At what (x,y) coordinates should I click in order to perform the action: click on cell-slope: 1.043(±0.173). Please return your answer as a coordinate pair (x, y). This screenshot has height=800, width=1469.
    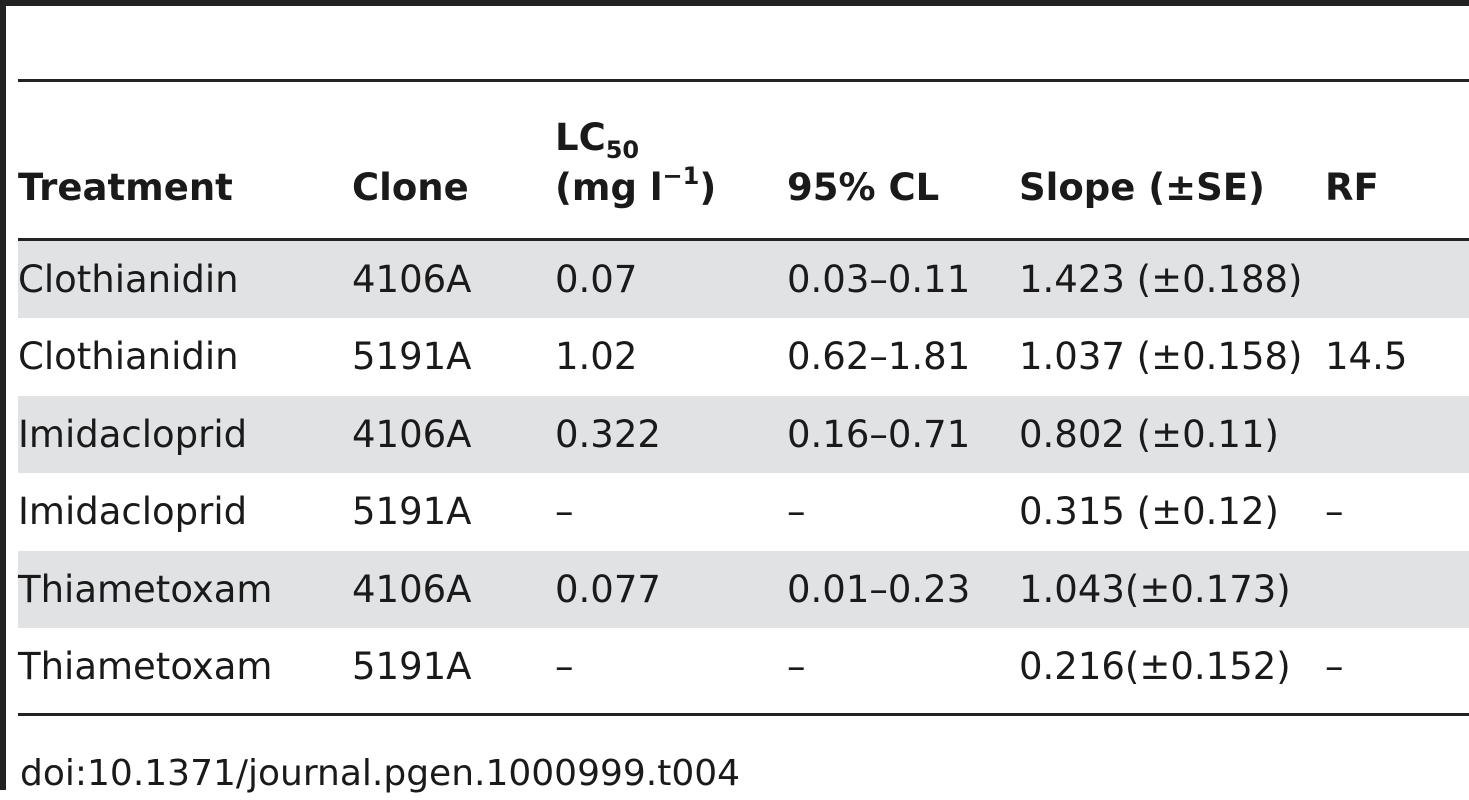
    Looking at the image, I should click on (1155, 589).